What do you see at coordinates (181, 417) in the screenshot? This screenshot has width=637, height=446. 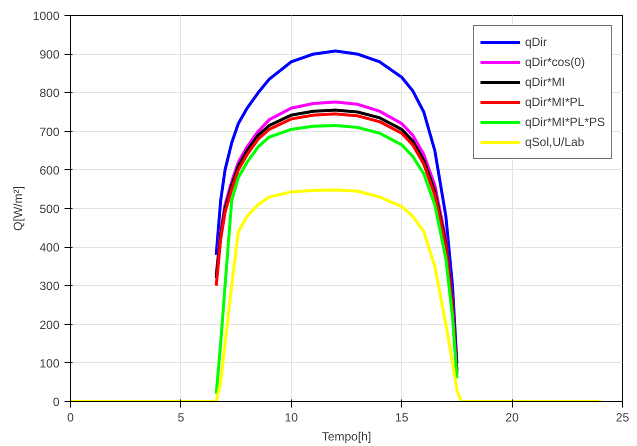 I see `x-tick-label: 5` at bounding box center [181, 417].